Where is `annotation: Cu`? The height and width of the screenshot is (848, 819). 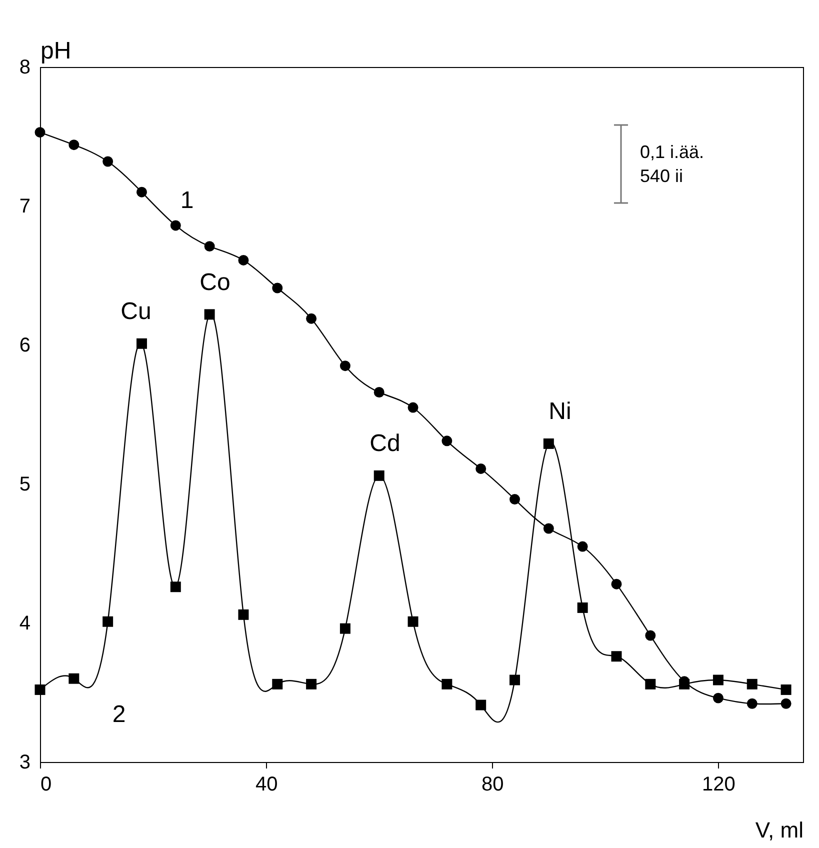
annotation: Cu is located at coordinates (136, 311).